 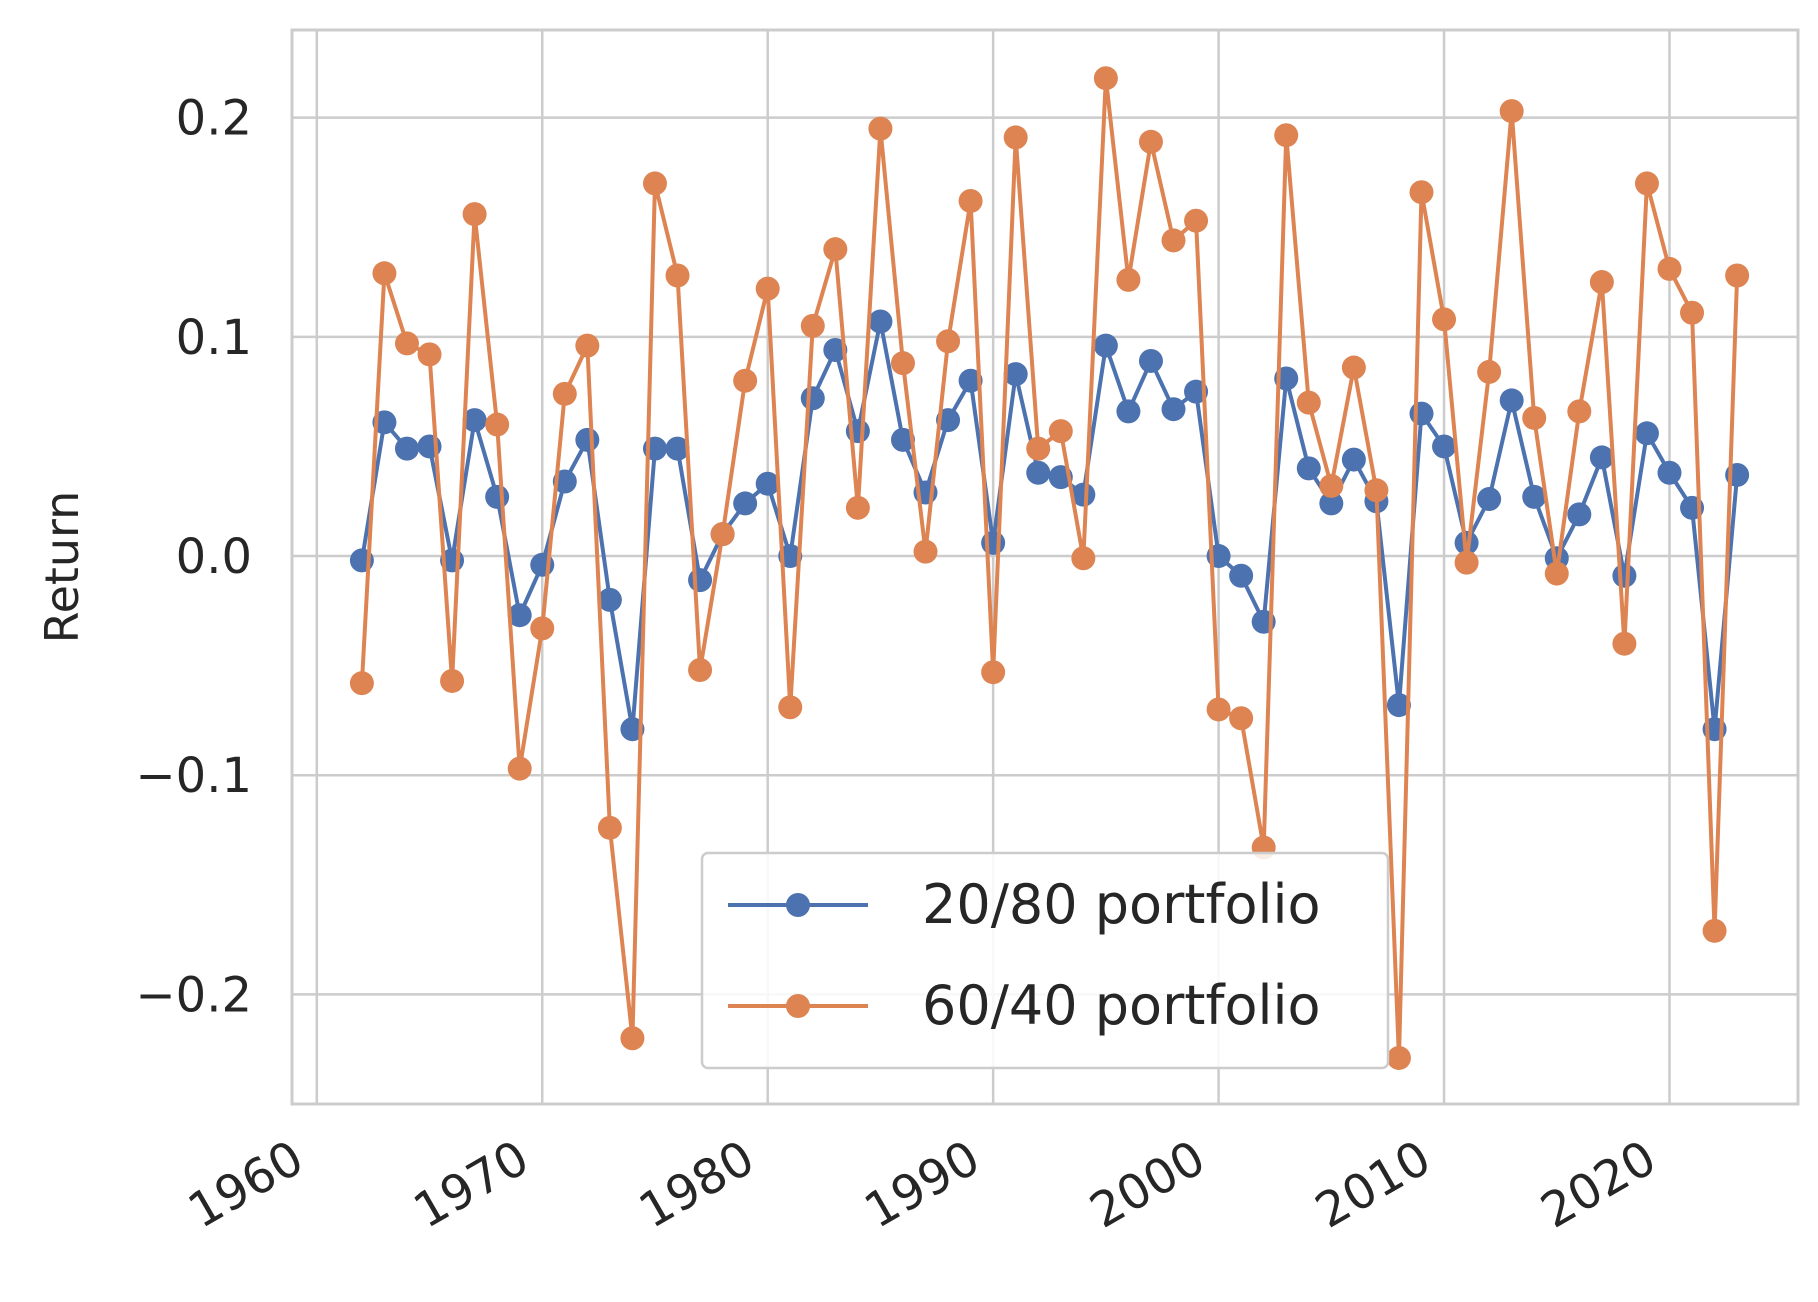 What do you see at coordinates (497, 496) in the screenshot?
I see `series-0-point-1968` at bounding box center [497, 496].